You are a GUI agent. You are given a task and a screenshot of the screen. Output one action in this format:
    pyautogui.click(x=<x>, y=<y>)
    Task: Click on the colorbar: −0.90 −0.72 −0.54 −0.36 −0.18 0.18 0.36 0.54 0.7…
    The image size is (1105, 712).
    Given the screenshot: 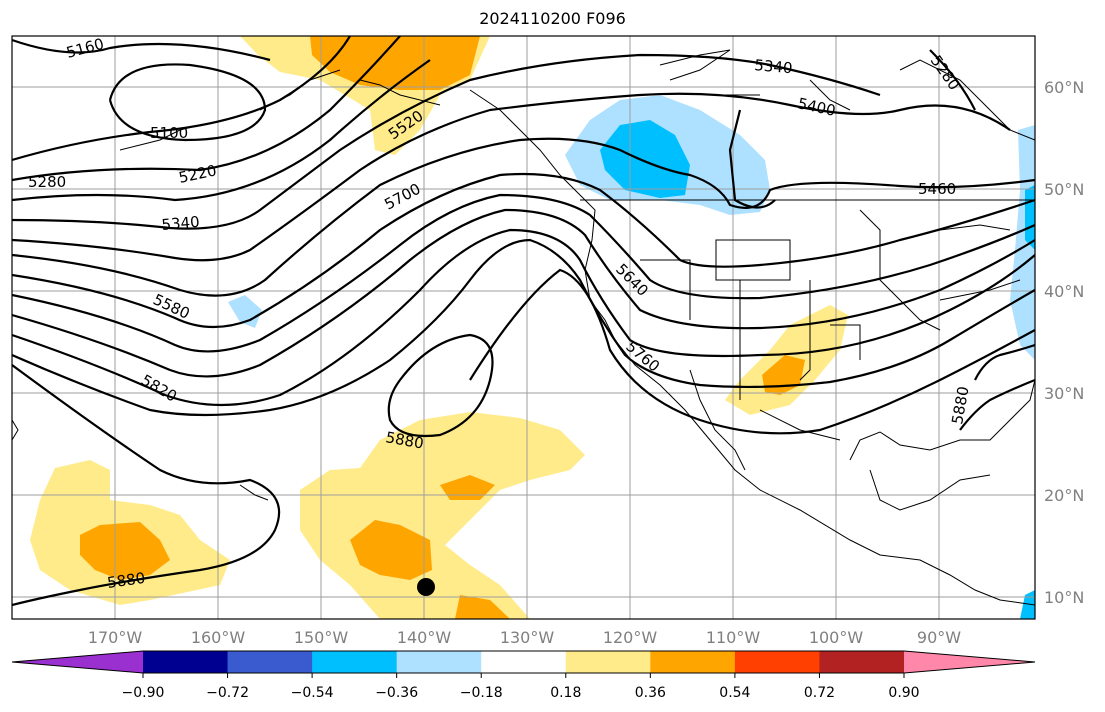 What is the action you would take?
    pyautogui.click(x=523, y=675)
    